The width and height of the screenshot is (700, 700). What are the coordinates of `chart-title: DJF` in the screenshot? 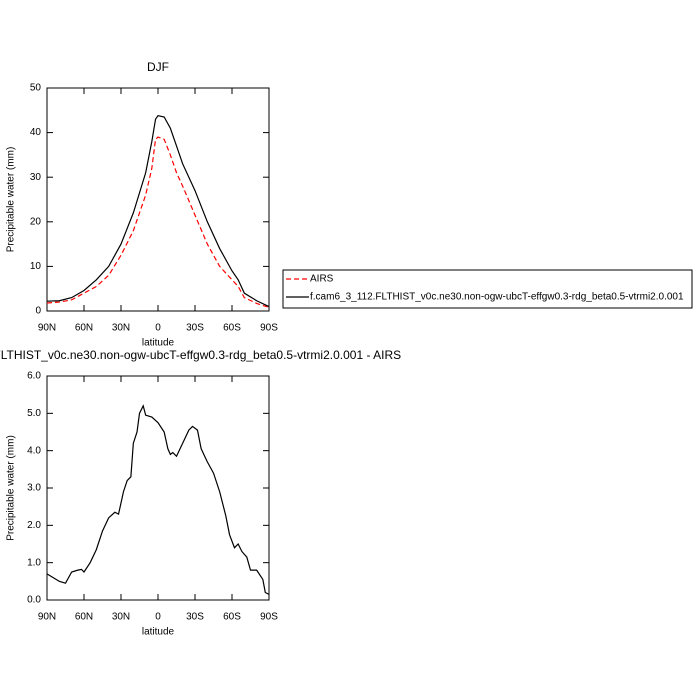 It's located at (158, 67).